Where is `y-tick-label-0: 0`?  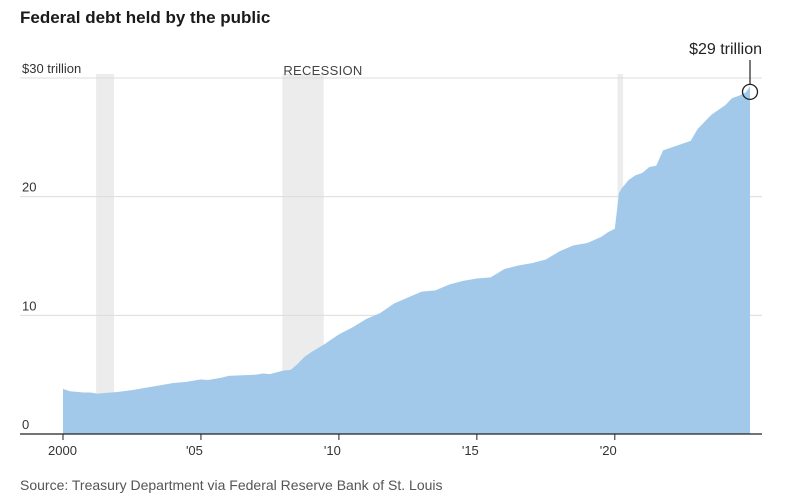 y-tick-label-0: 0 is located at coordinates (25, 424).